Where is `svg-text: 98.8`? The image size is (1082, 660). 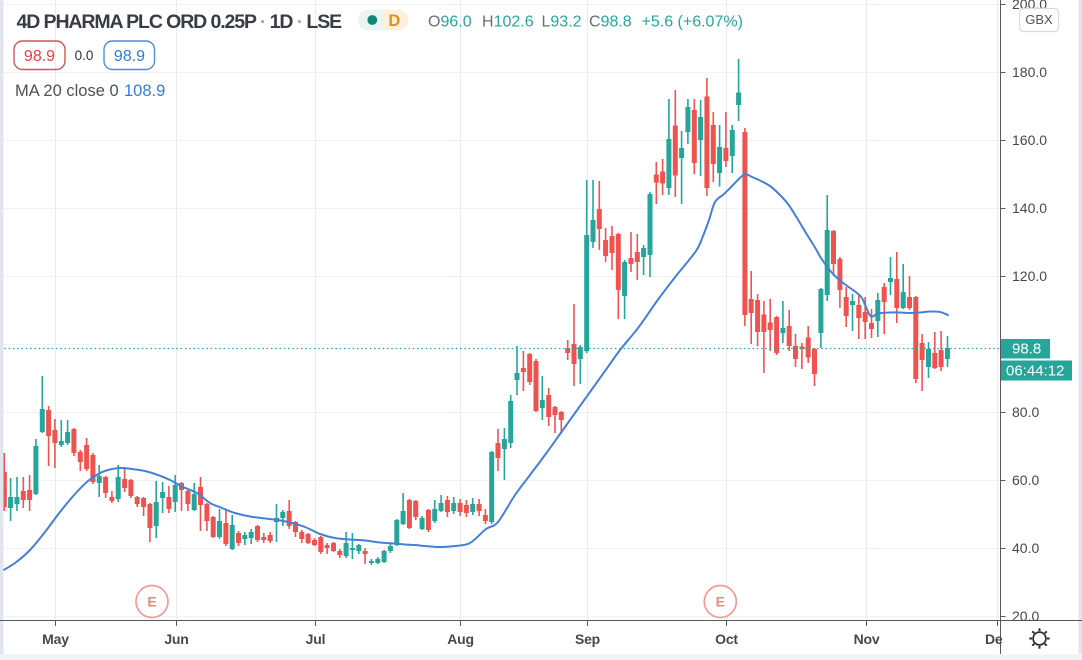 svg-text: 98.8 is located at coordinates (1026, 349).